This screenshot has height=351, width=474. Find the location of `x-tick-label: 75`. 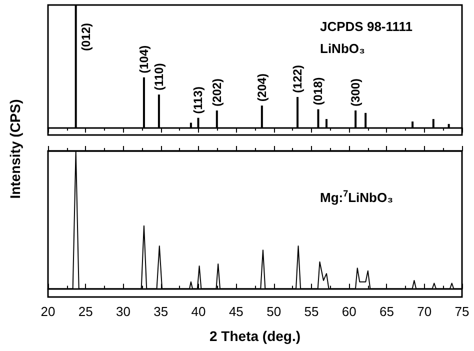

x-tick-label: 75 is located at coordinates (462, 311).